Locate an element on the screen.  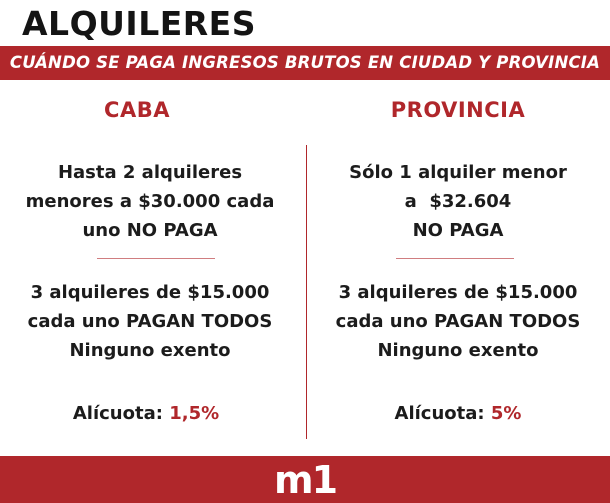
provincia-heading: PROVINCIA is located at coordinates (458, 110).